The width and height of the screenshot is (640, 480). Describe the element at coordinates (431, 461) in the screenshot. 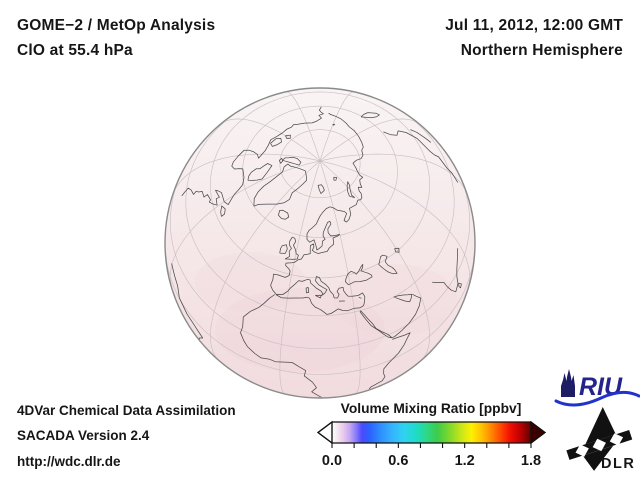

I see `colorbar-tick-labels: 0.0 0.6 1.2 1.8` at that location.